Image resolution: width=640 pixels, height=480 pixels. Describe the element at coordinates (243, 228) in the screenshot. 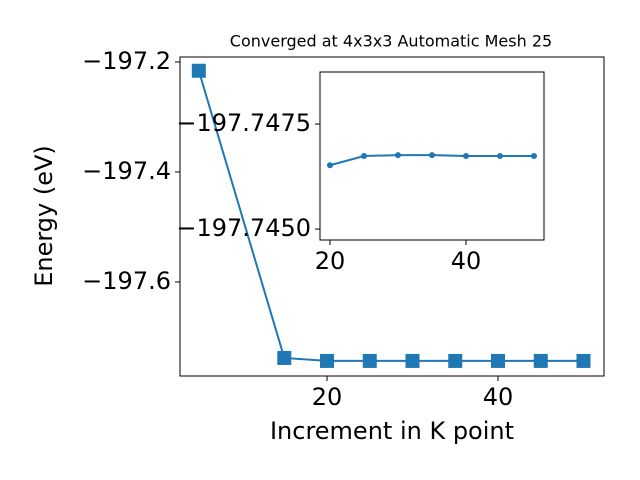

I see `y-tick-label: −197.7450` at that location.